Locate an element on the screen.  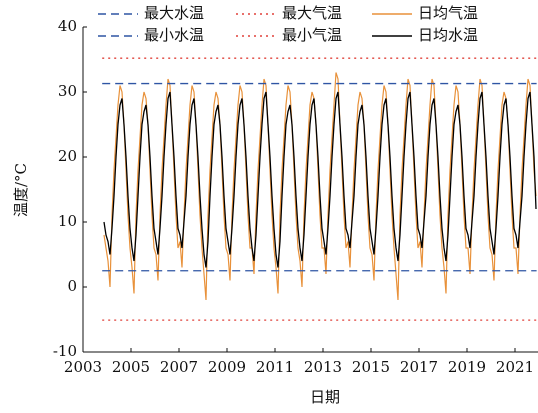
legend-label: 日均气温 is located at coordinates (448, 13).